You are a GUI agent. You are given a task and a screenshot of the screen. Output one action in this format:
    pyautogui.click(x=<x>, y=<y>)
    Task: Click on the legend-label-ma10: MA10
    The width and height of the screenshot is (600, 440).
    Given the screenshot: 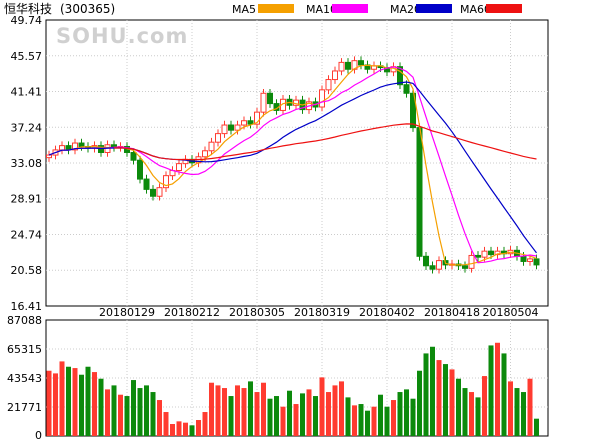 What is the action you would take?
    pyautogui.click(x=321, y=9)
    